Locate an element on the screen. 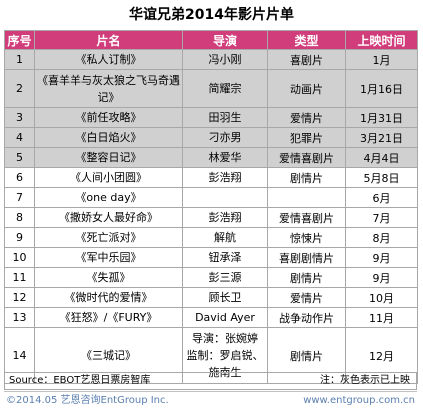 This screenshot has width=423, height=411. release-date-cell: 1月31日 is located at coordinates (381, 117).